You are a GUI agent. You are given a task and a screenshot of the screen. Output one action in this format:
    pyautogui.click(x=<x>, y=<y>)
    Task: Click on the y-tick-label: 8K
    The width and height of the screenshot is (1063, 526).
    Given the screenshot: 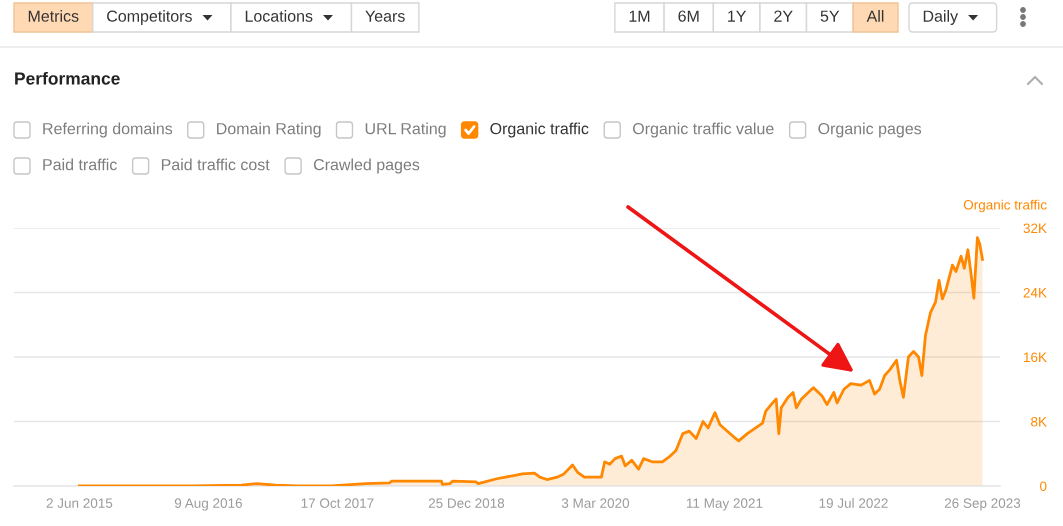 What is the action you would take?
    pyautogui.click(x=1039, y=421)
    